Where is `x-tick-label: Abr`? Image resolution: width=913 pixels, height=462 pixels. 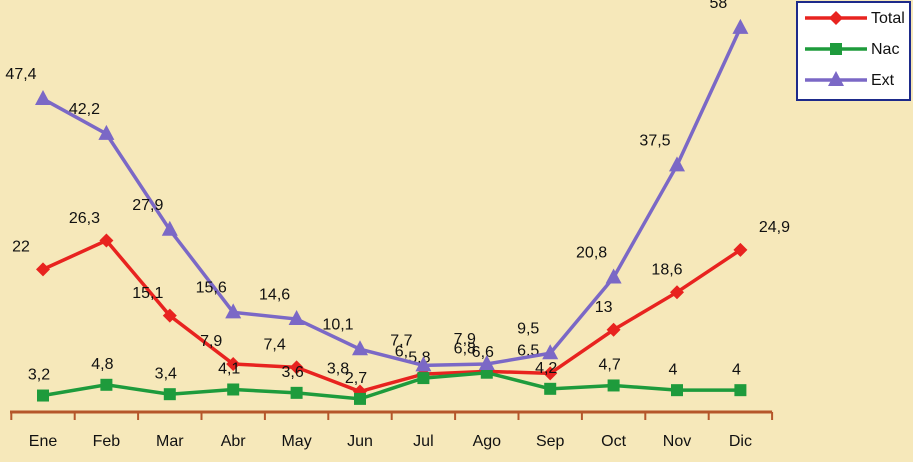 x-tick-label: Abr is located at coordinates (234, 441).